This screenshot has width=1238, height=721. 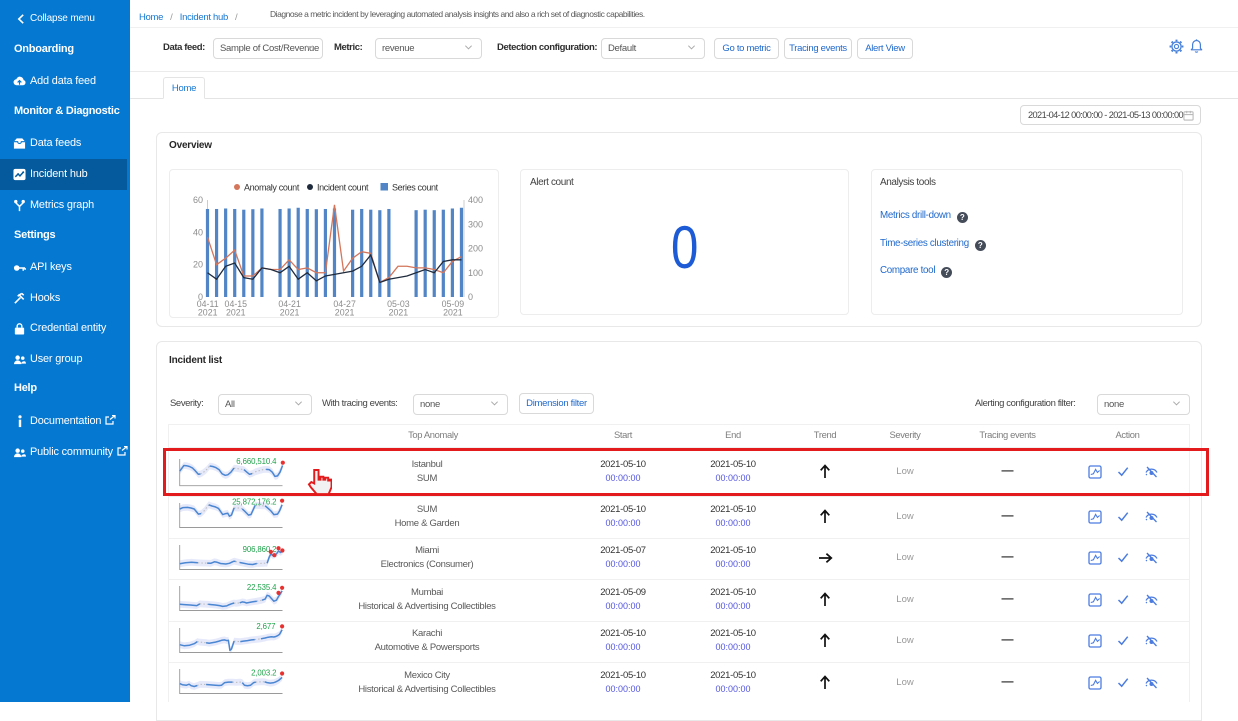 What do you see at coordinates (254, 502) in the screenshot?
I see `svg-text: 25,872,176.2` at bounding box center [254, 502].